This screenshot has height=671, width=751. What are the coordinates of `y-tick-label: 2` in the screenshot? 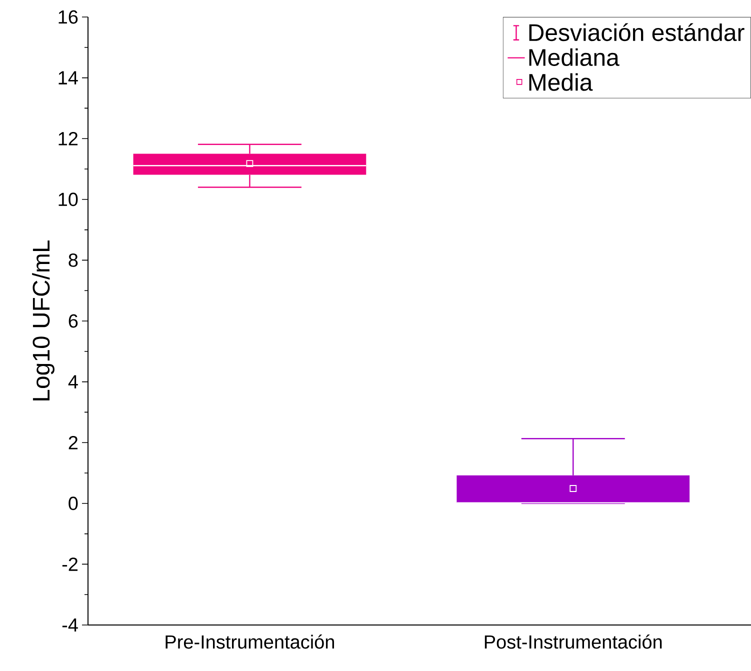 It's located at (73, 443).